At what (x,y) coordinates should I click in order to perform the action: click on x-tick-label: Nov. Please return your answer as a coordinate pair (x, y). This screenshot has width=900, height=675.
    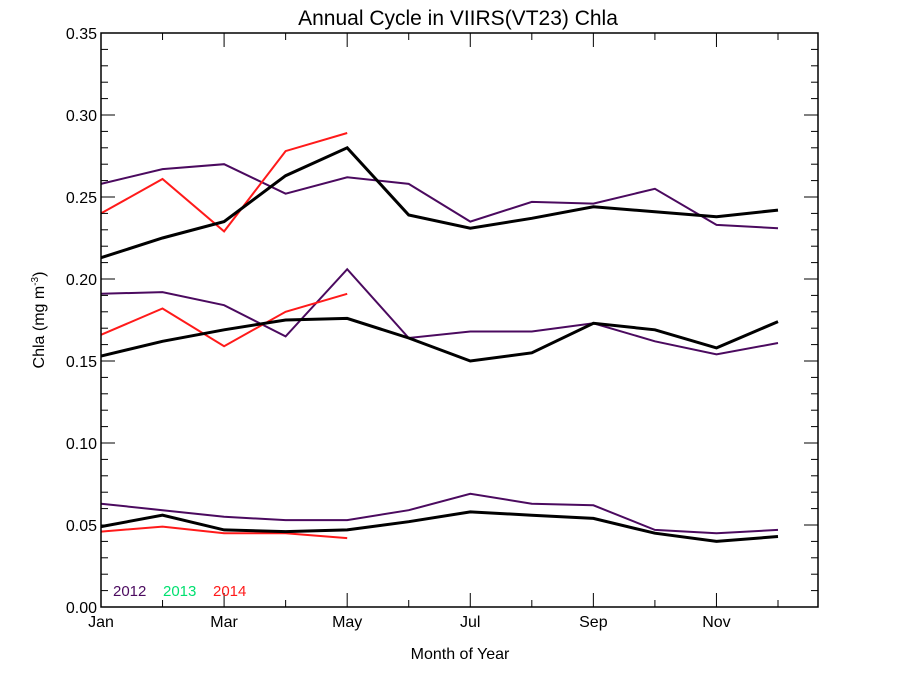
    Looking at the image, I should click on (716, 622).